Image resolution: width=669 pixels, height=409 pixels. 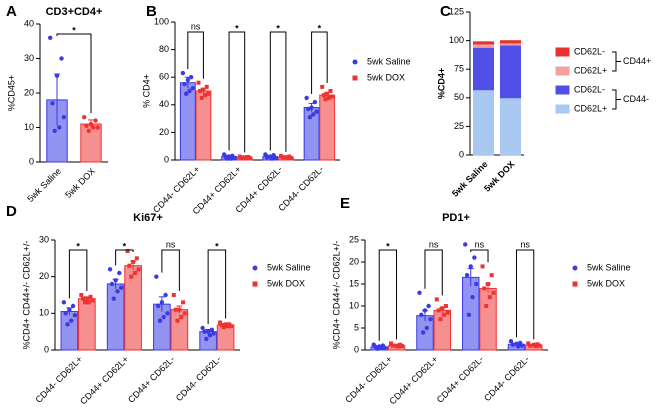 What do you see at coordinates (459, 97) in the screenshot?
I see `y-tick-label: 50` at bounding box center [459, 97].